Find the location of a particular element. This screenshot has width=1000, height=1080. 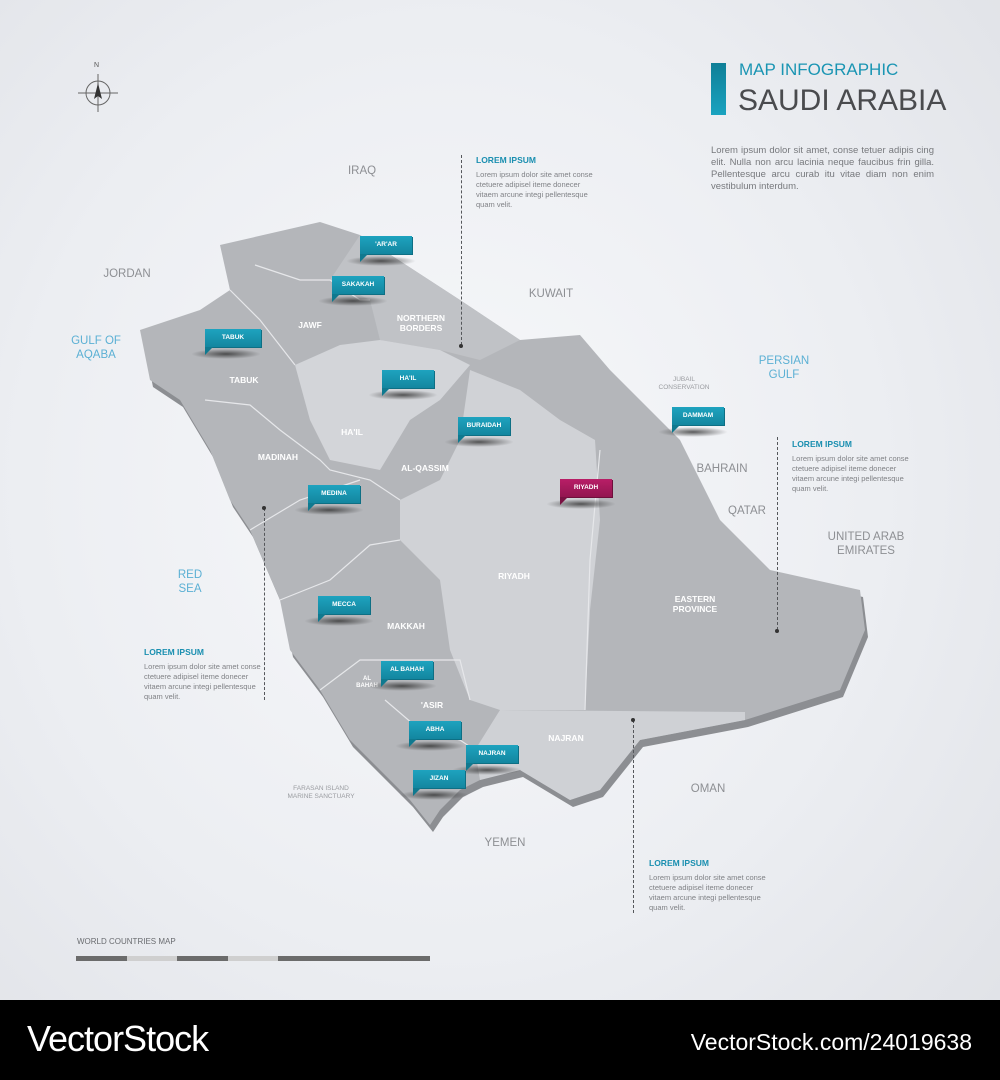

label-jubail: JUBAIL CONSERVATION is located at coordinates (684, 383).